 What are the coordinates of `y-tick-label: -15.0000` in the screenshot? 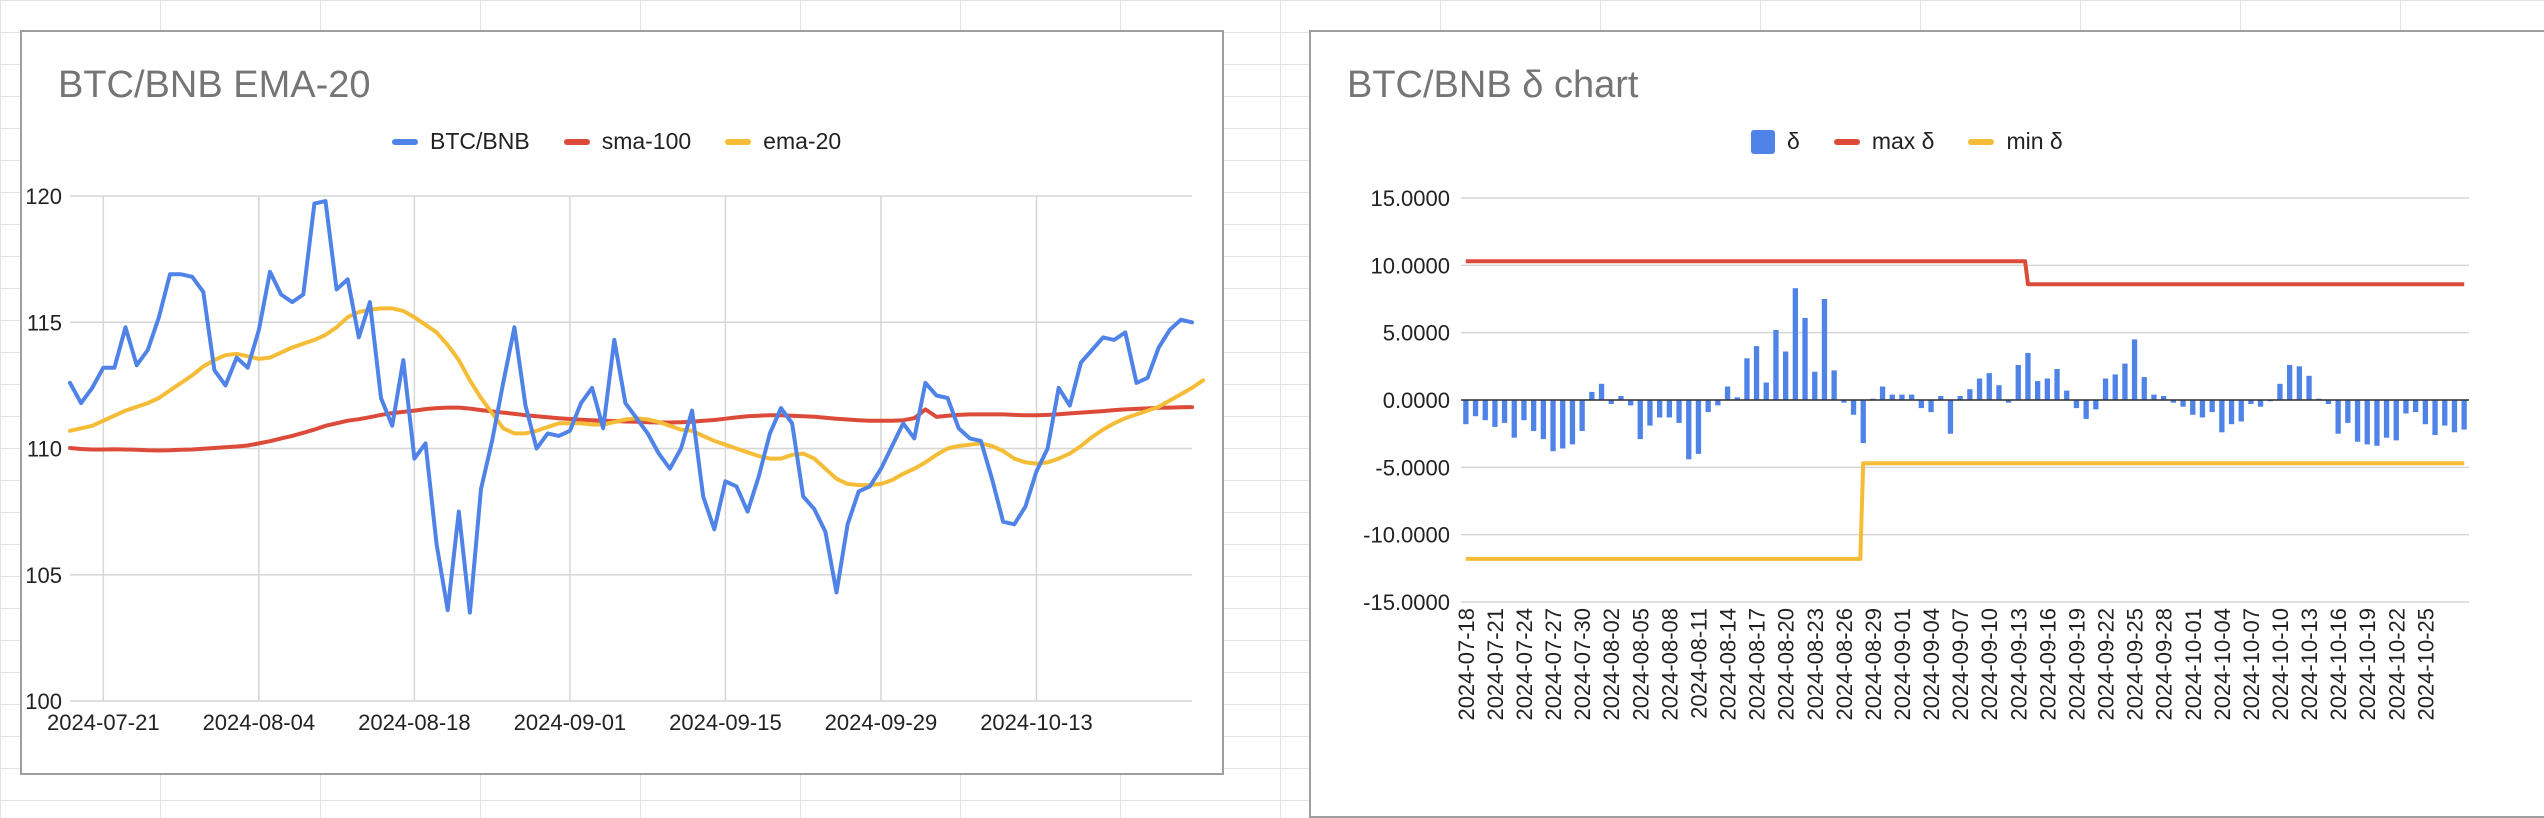 It's located at (1406, 602).